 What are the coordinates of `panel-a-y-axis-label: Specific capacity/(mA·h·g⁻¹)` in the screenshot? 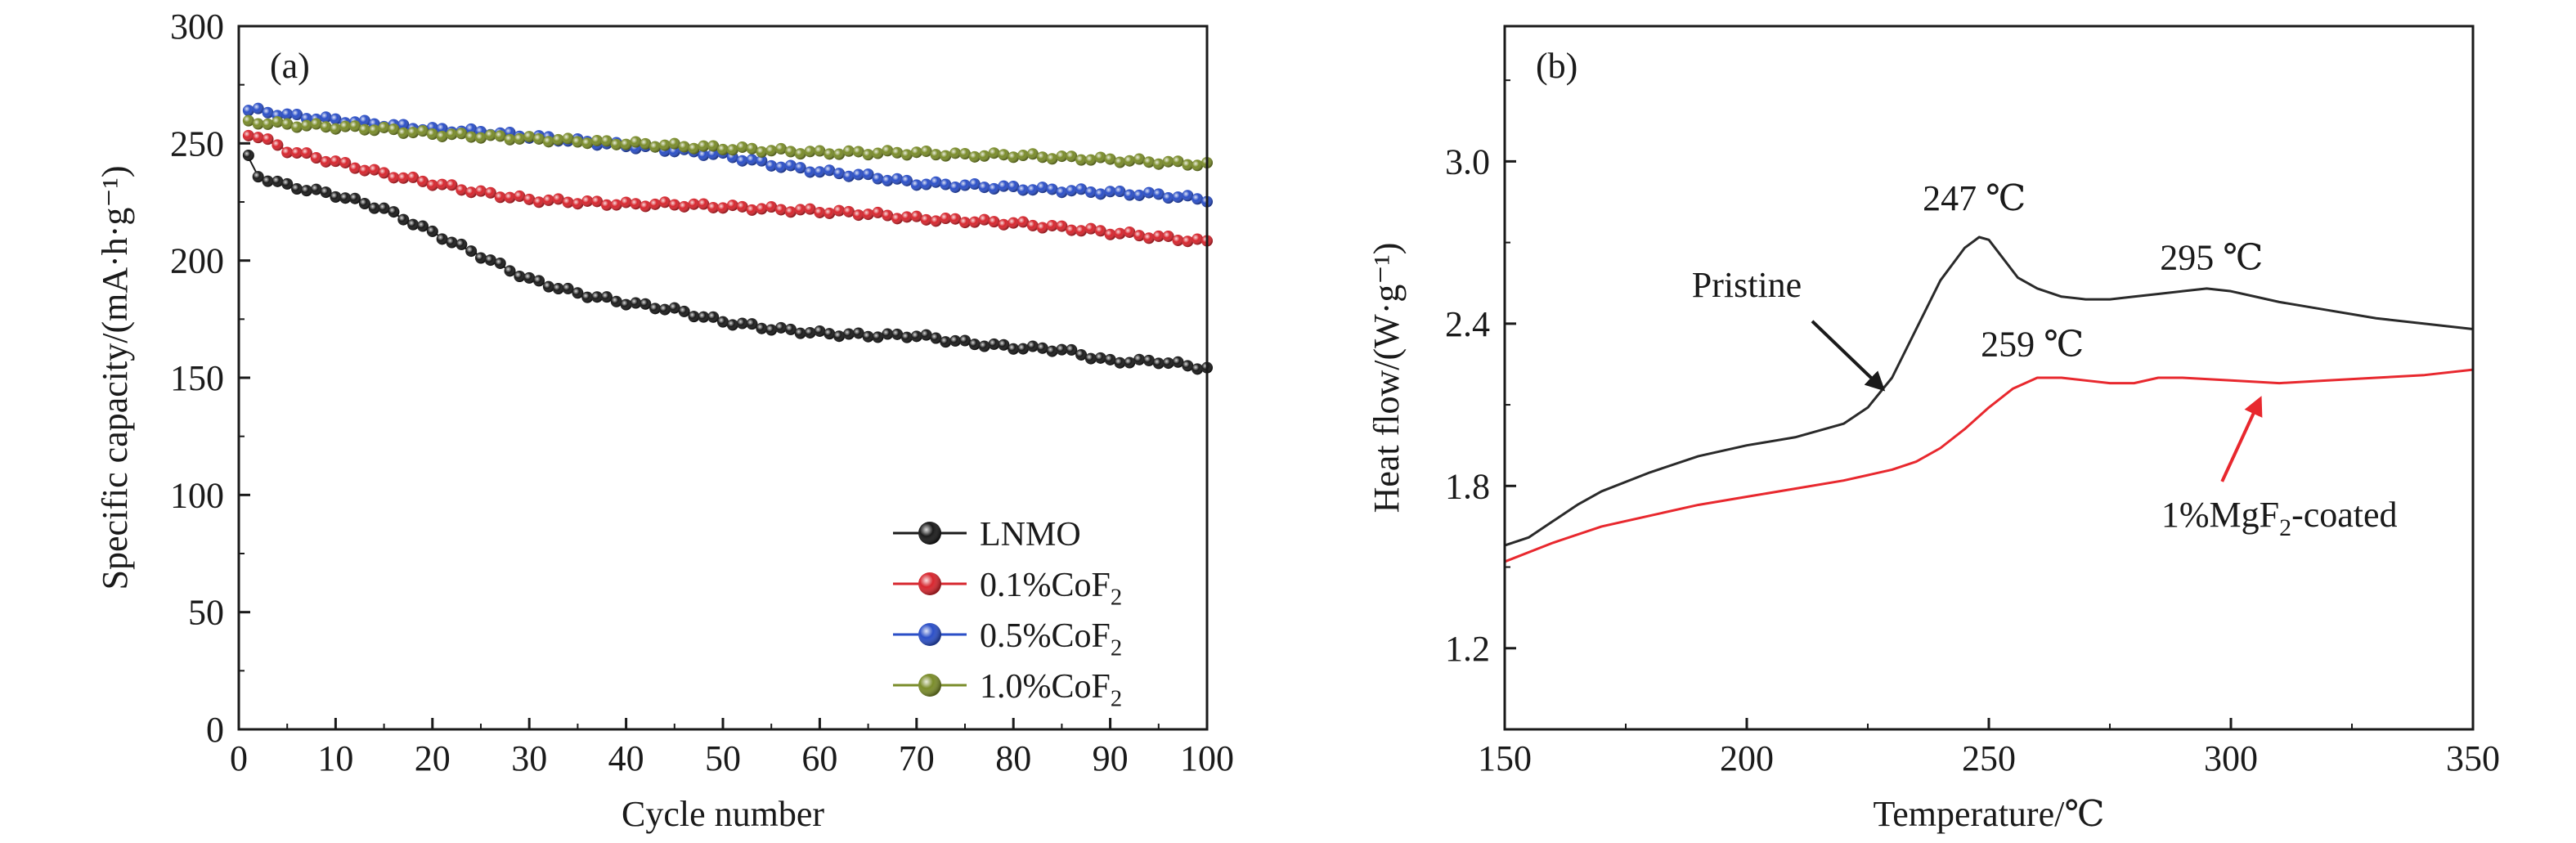 It's located at (115, 378).